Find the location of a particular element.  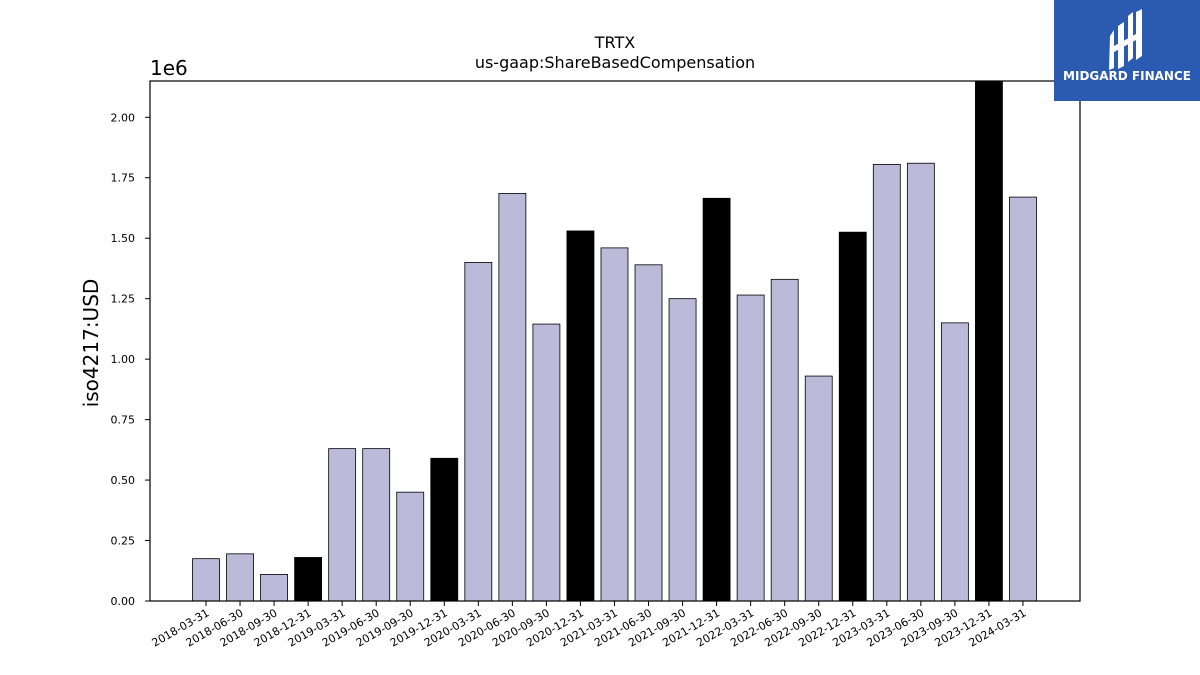

y-tick-label: 0.25 is located at coordinates (123, 541).